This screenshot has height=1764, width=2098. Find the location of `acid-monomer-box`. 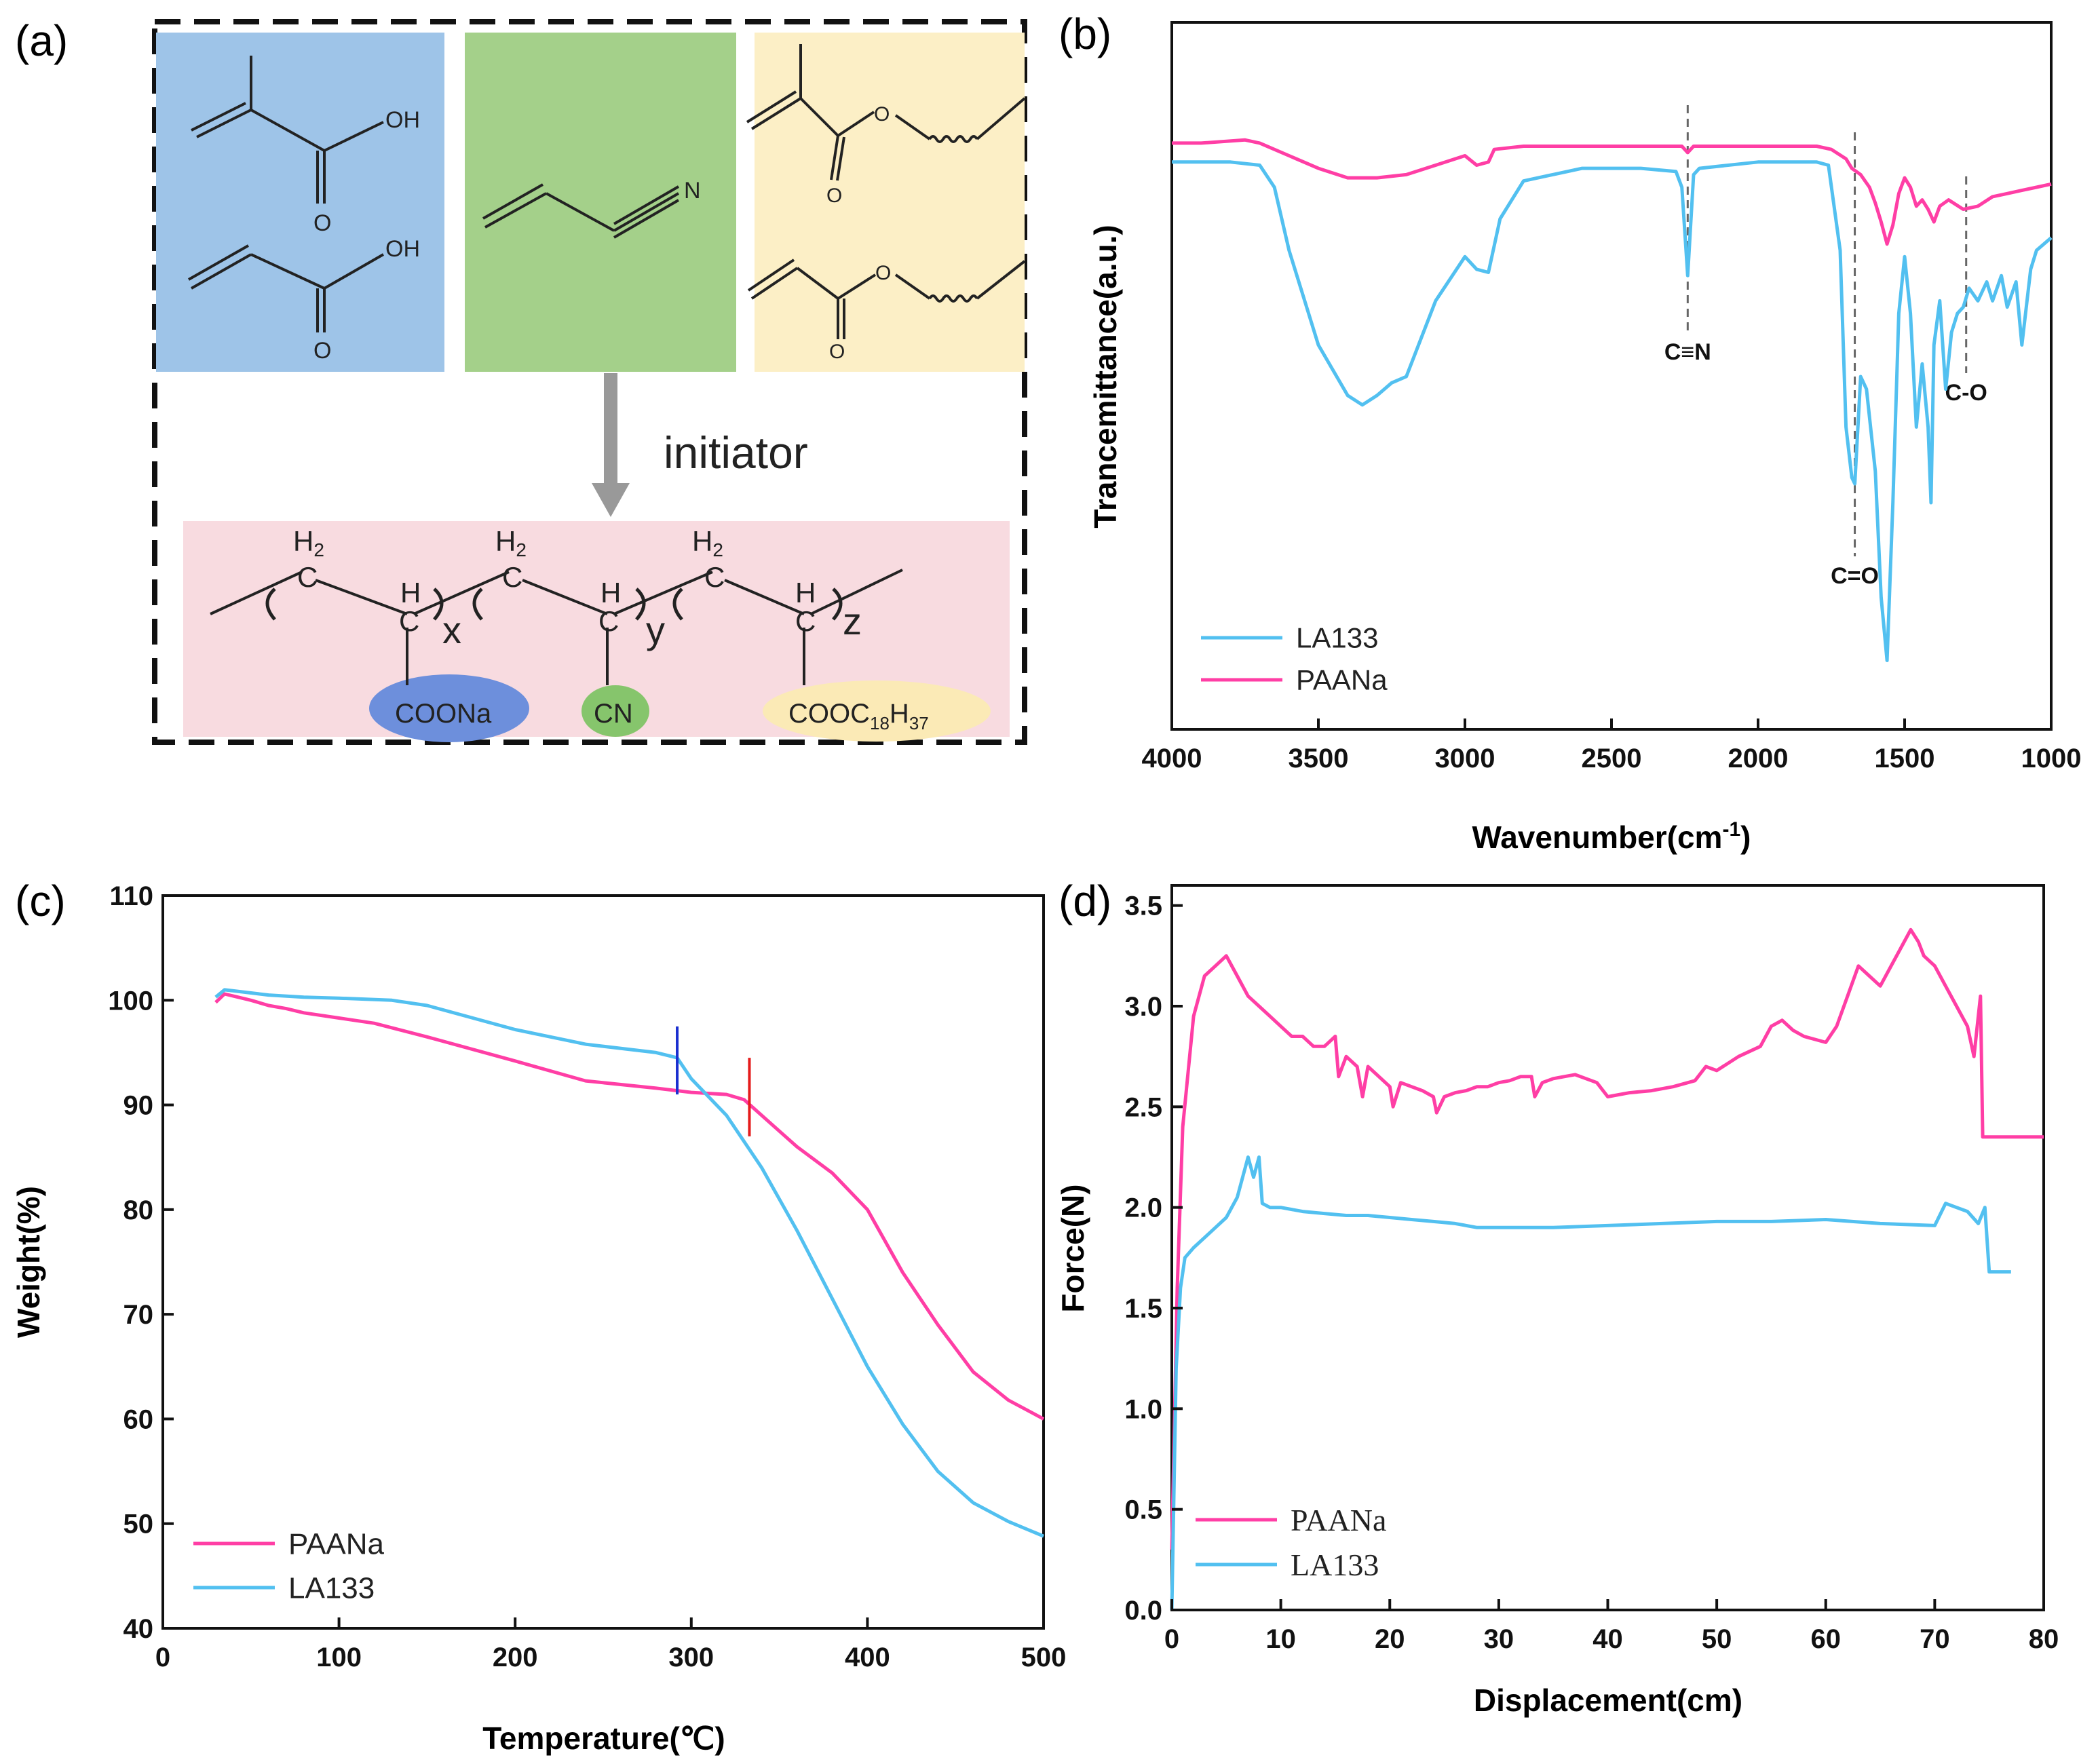

acid-monomer-box is located at coordinates (300, 202).